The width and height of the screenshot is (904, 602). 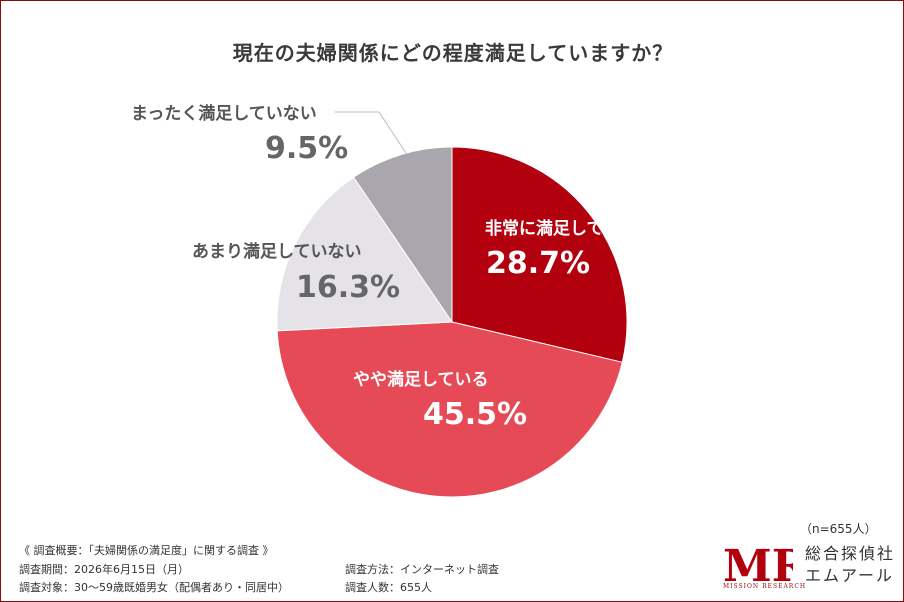 What do you see at coordinates (538, 263) in the screenshot?
I see `slice-value-very-satisfied: 28.7%` at bounding box center [538, 263].